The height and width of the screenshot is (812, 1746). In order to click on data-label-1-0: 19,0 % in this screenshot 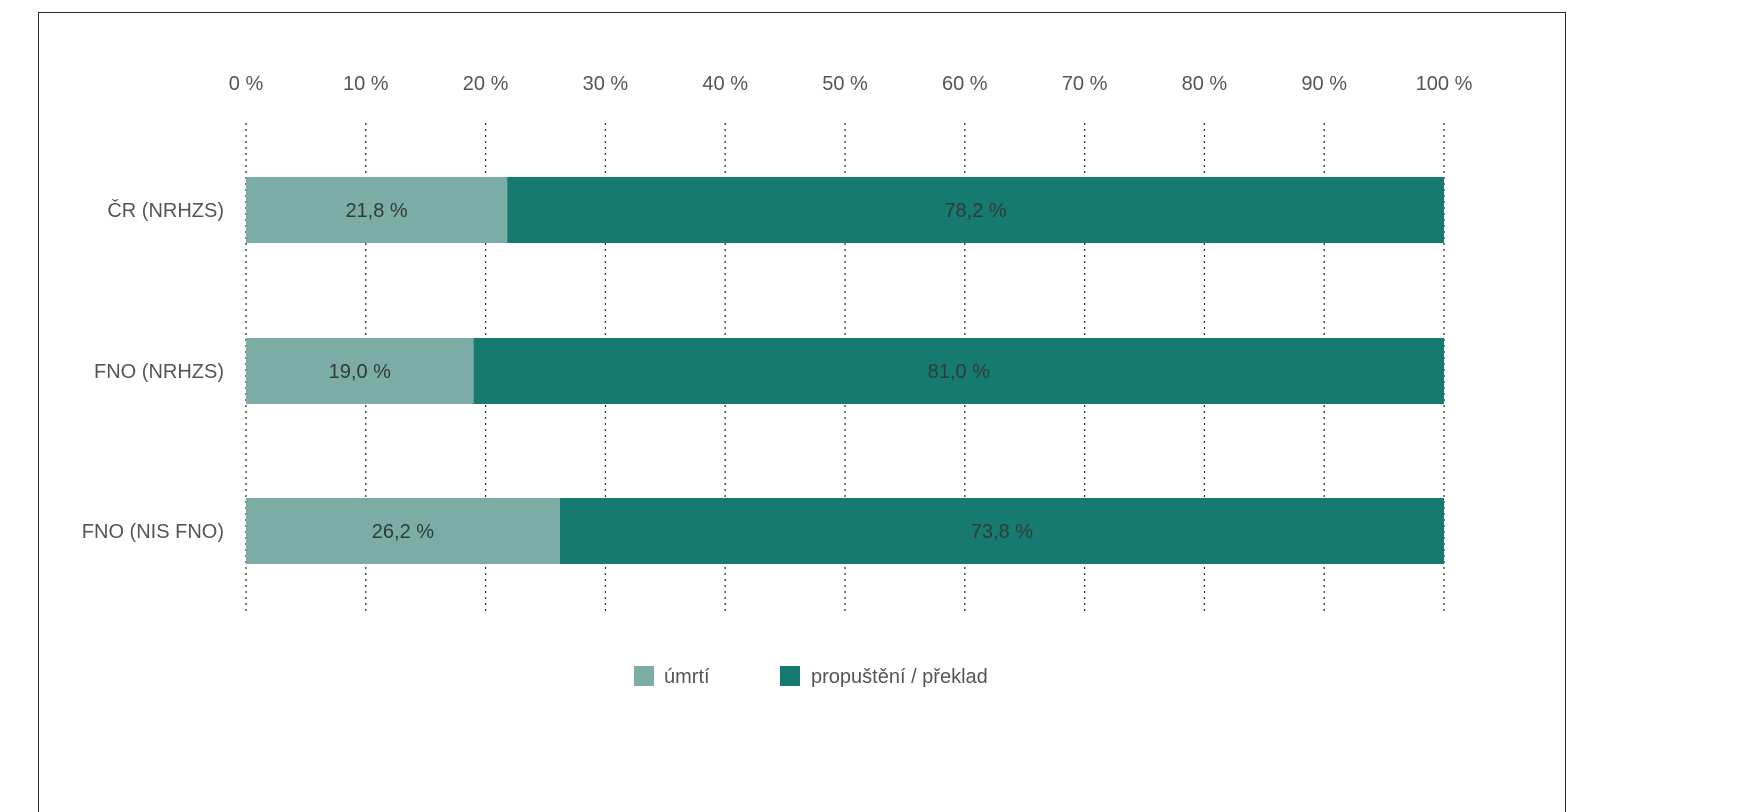, I will do `click(360, 372)`.